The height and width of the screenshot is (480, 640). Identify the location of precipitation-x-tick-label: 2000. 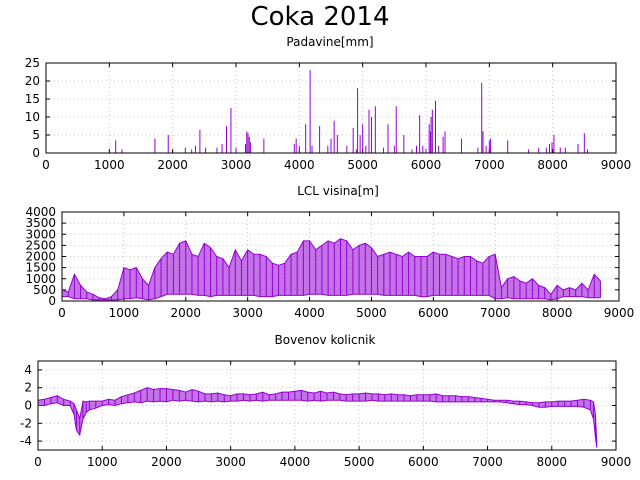
(172, 165).